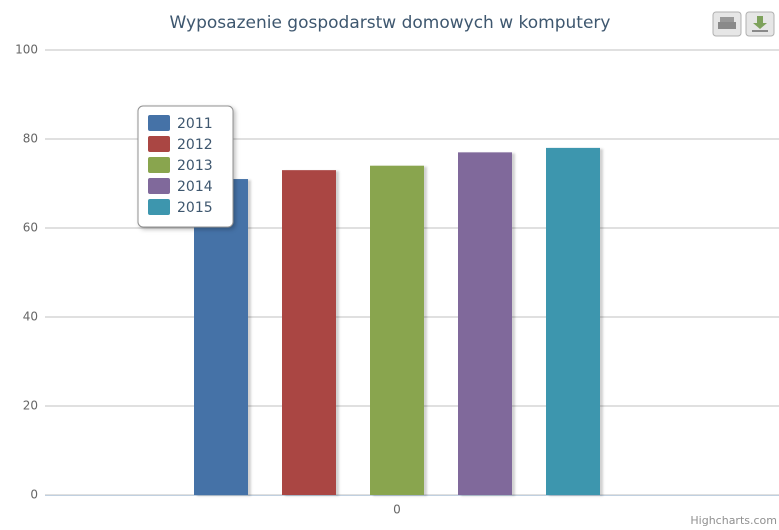 This screenshot has width=779, height=530. I want to click on legend-item: 2012, so click(180, 144).